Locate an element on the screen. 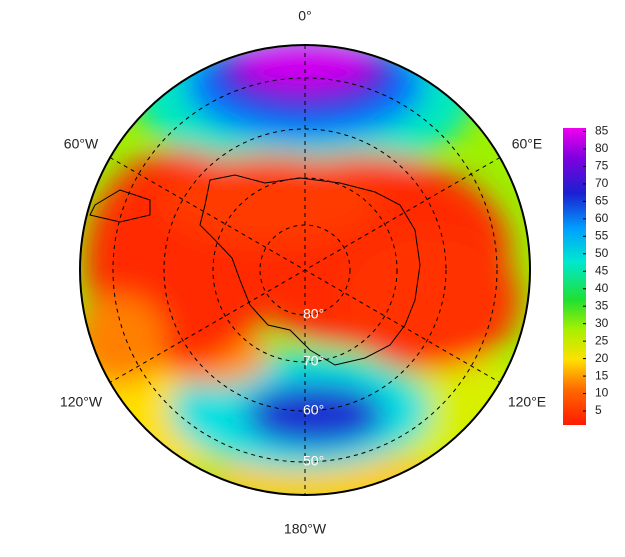 This screenshot has width=625, height=557. lat-label: 70° is located at coordinates (313, 361).